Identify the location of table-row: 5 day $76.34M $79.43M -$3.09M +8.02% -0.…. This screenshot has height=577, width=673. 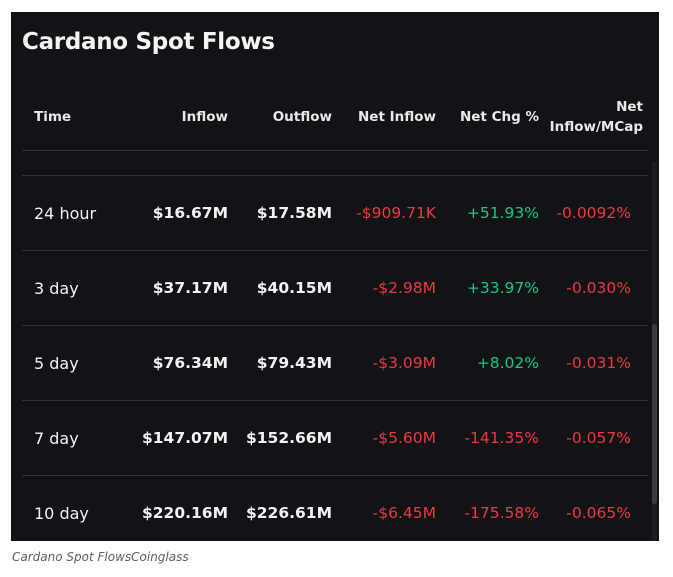
(335, 363).